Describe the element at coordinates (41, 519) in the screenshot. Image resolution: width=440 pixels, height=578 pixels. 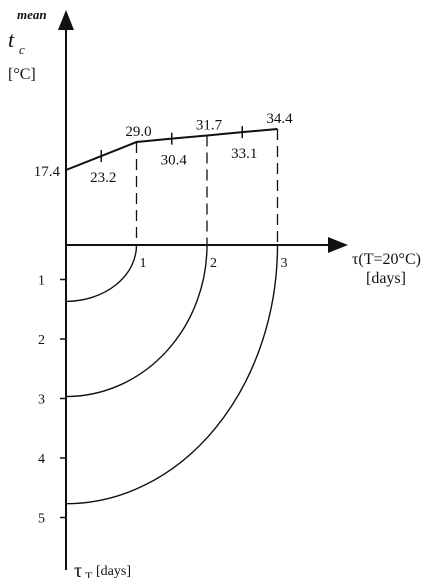
I see `y-tick-label: 5` at that location.